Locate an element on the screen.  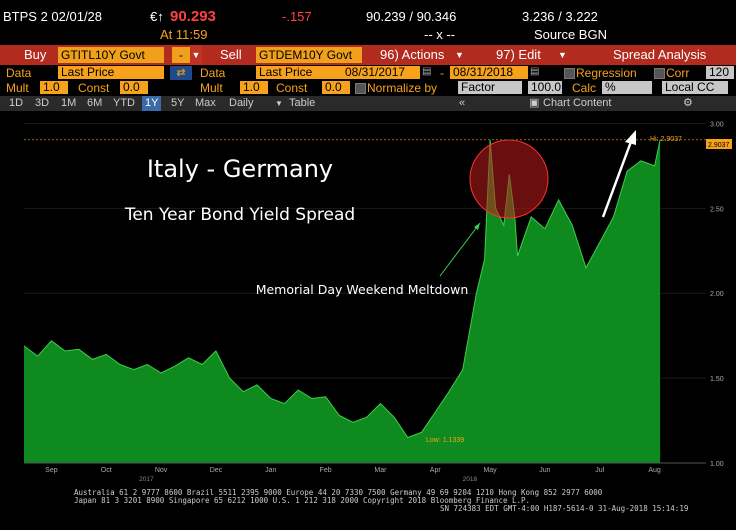
data-label-2: Data is located at coordinates (213, 73).